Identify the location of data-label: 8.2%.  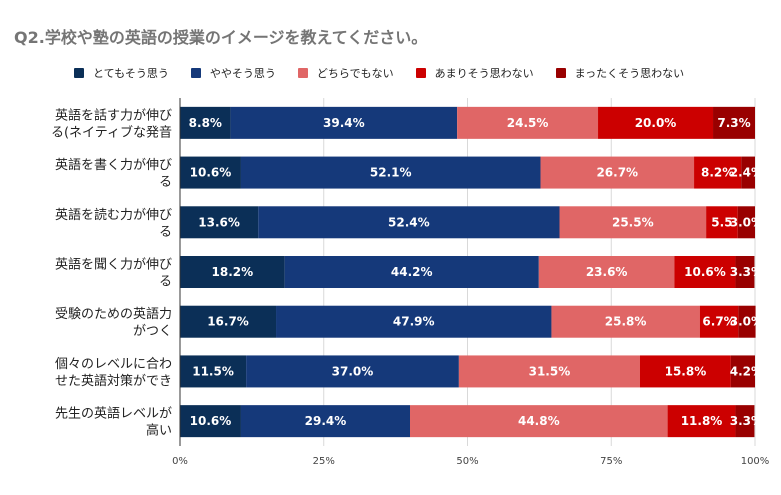
(717, 173).